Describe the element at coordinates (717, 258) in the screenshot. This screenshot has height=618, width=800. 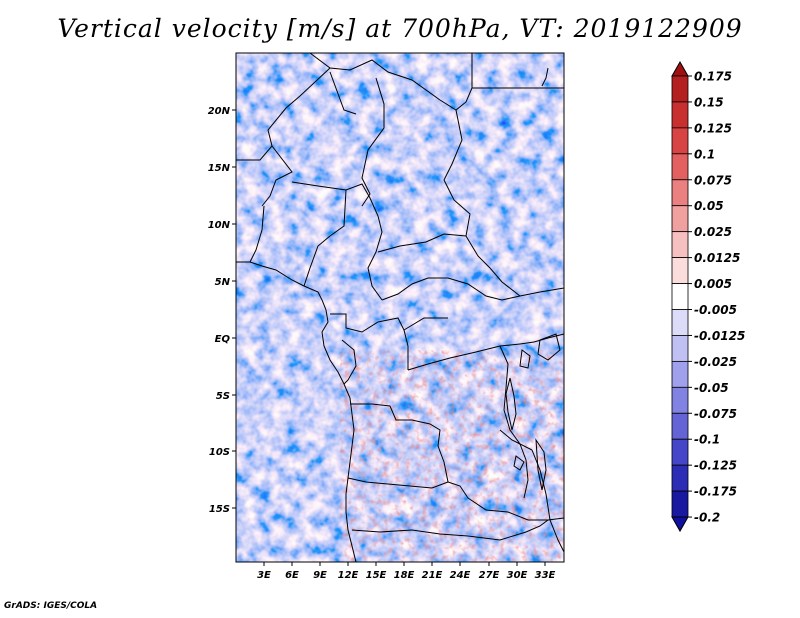
I see `colorbar-label: 0.0125` at that location.